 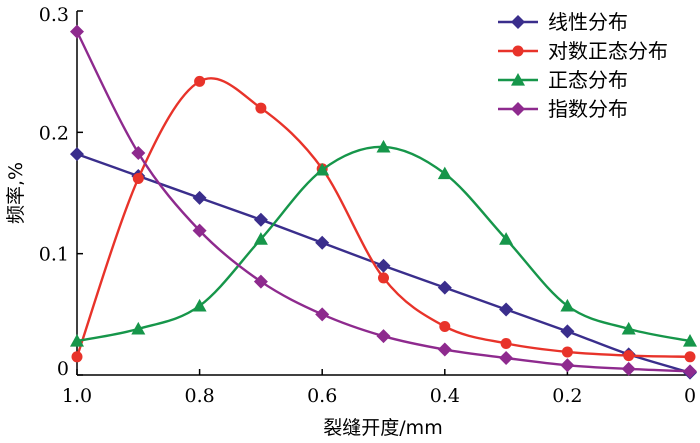 I want to click on x-tick-label: 0.6, so click(x=322, y=396).